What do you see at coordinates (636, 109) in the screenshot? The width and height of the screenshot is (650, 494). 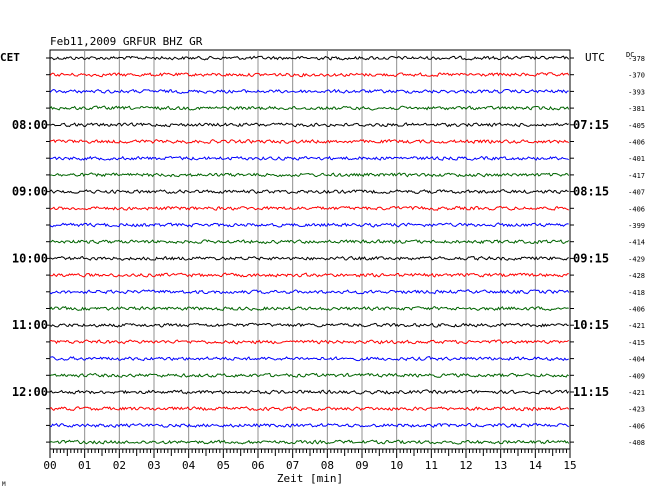 I see `dc-offset-label: -381` at bounding box center [636, 109].